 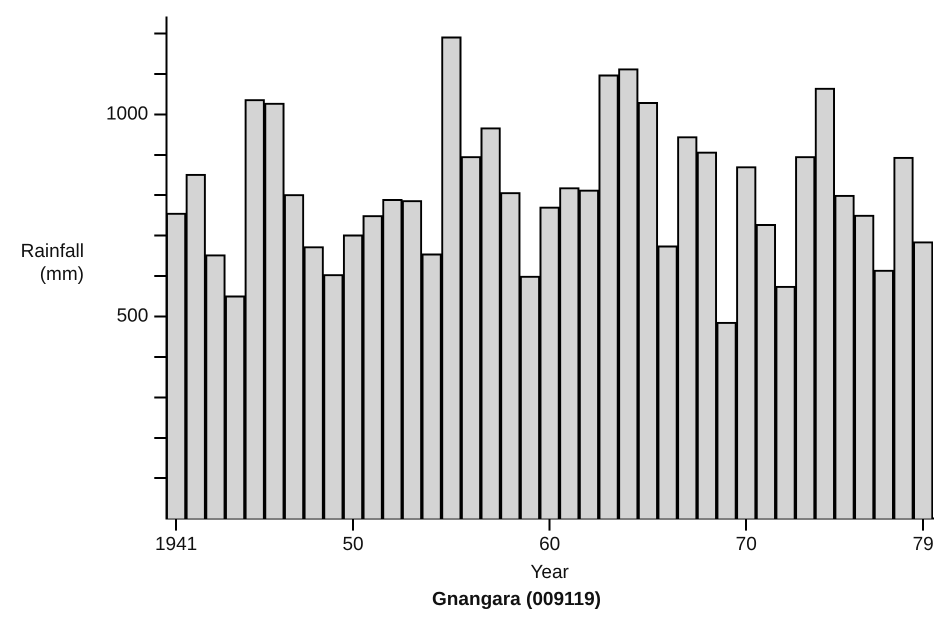 I want to click on x-tick-label: 50, so click(x=353, y=545).